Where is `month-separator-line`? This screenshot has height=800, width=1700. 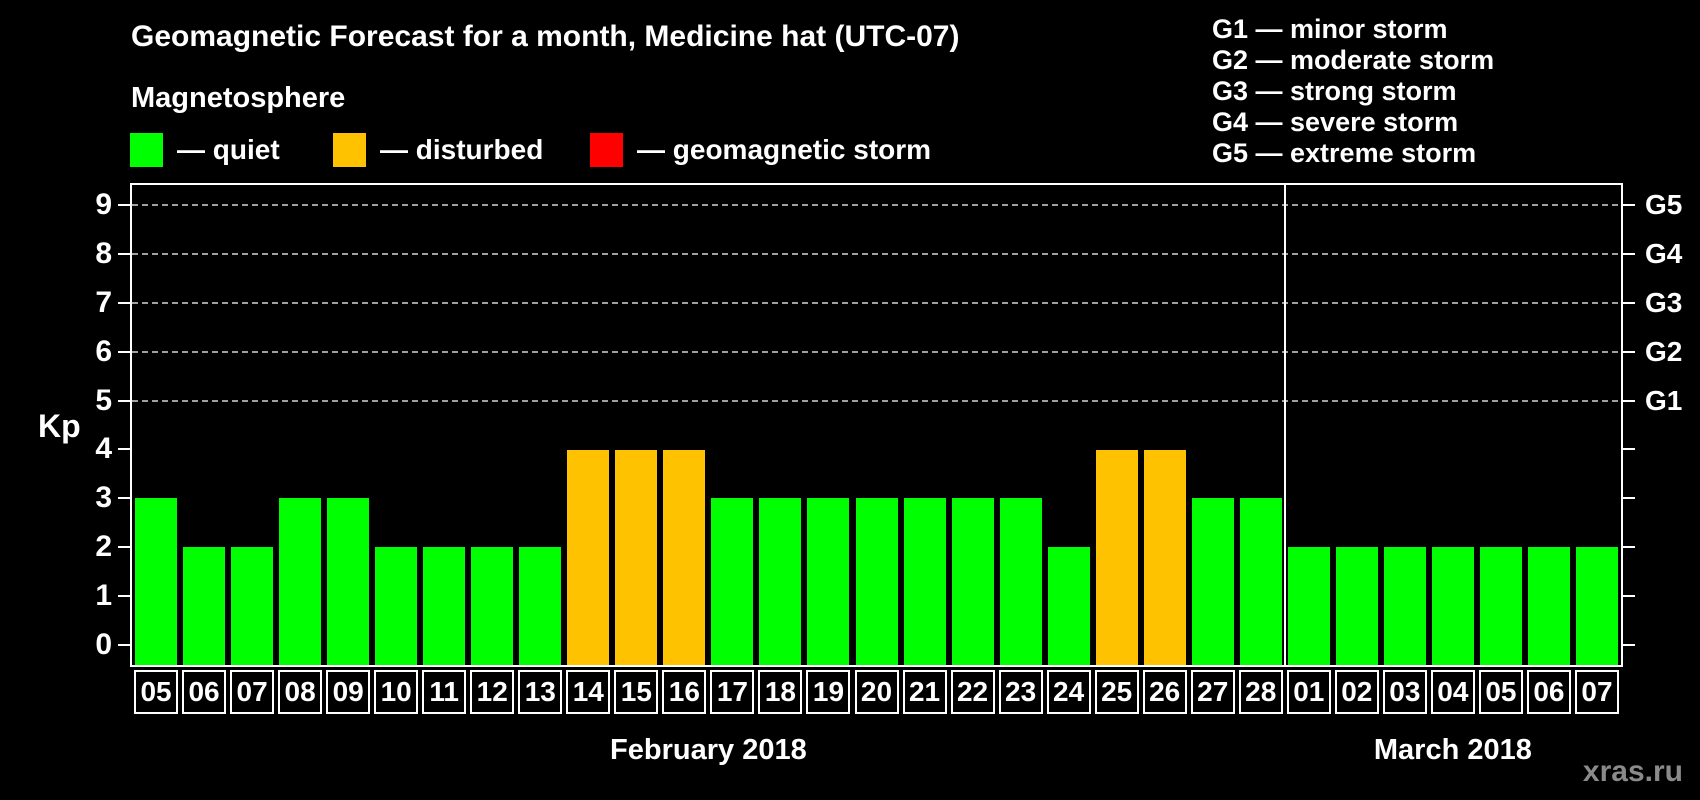 month-separator-line is located at coordinates (1284, 425).